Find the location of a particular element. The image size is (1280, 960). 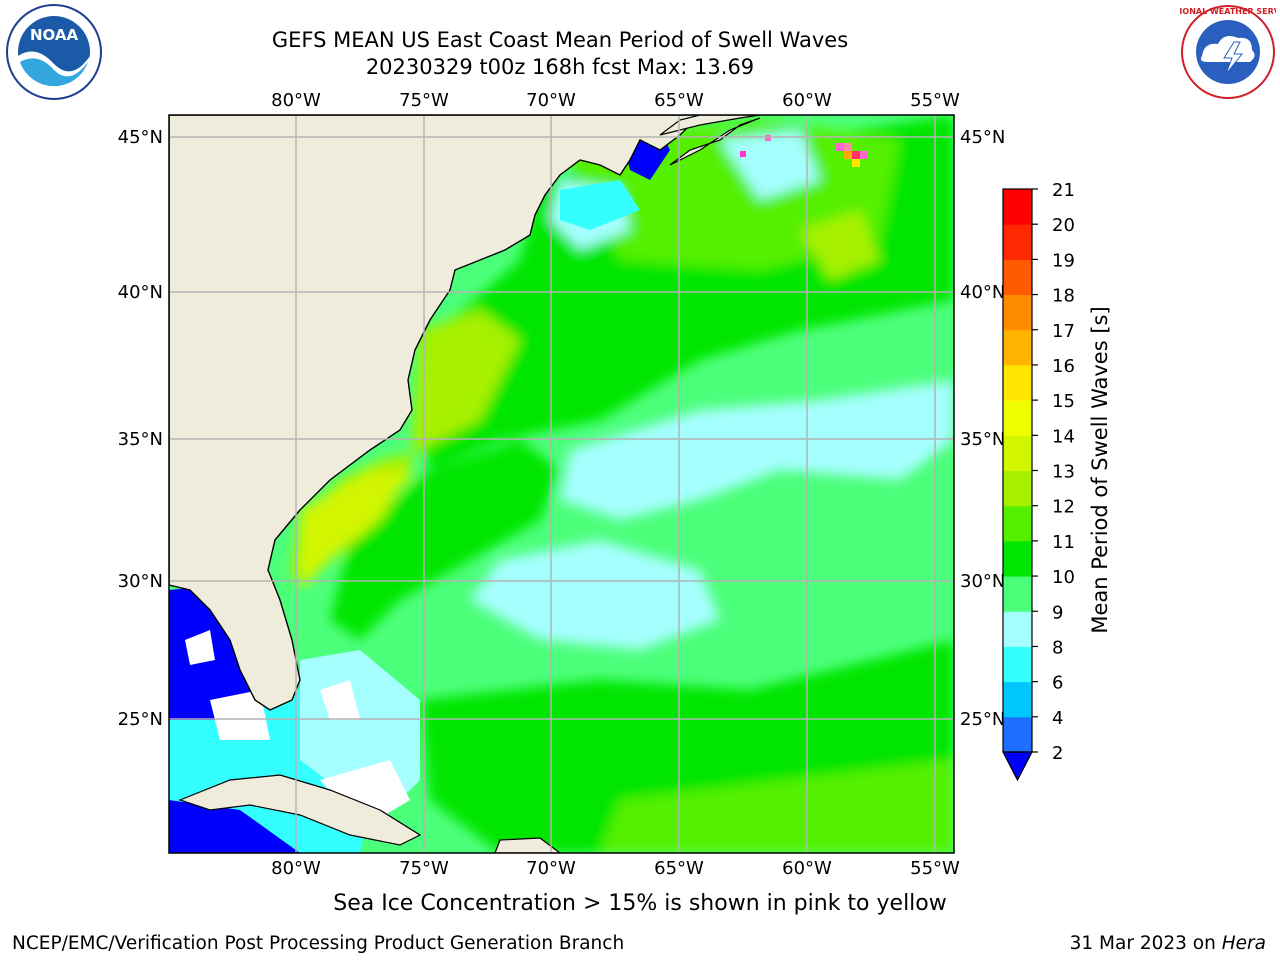

lat-label-left: 45°N is located at coordinates (140, 137).